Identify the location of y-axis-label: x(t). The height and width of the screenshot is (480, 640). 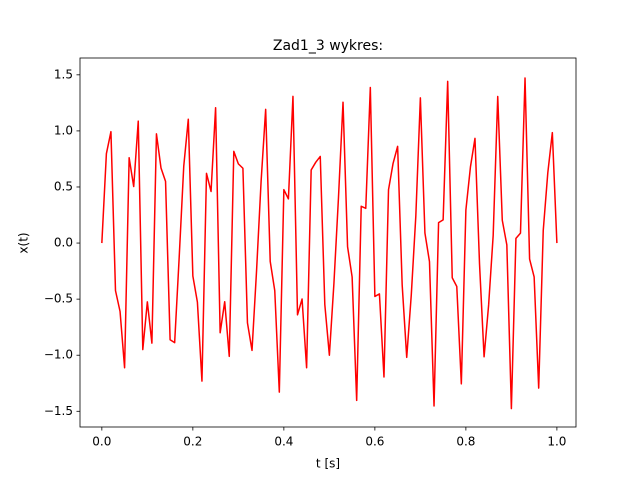
(24, 242).